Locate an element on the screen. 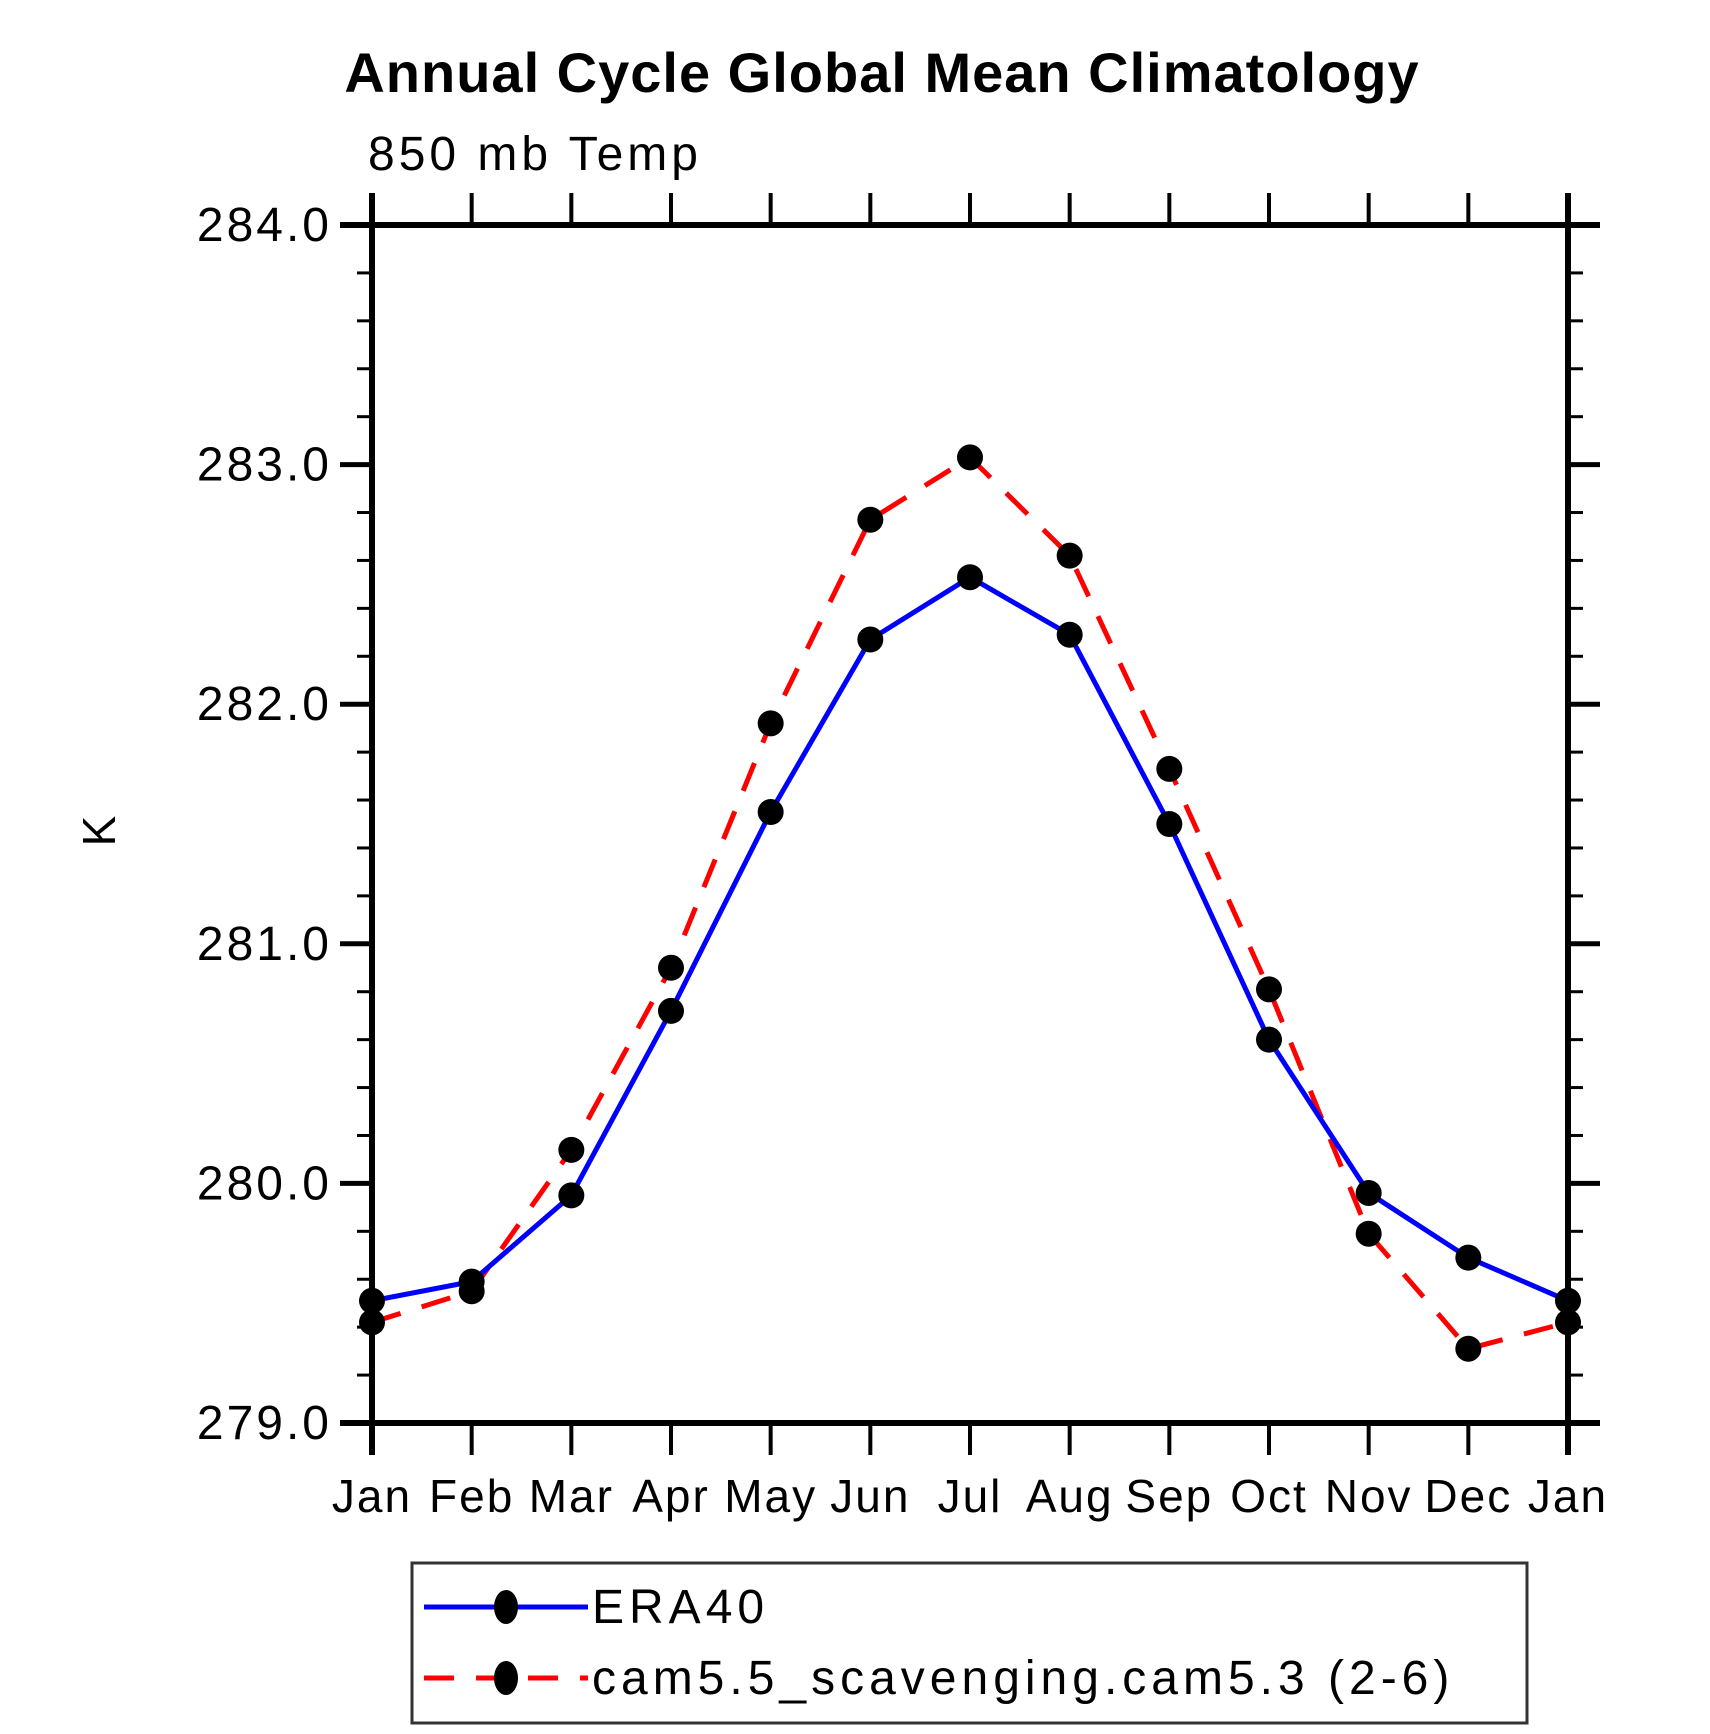 Image resolution: width=1710 pixels, height=1734 pixels. x-tick-label: Sep is located at coordinates (1169, 1496).